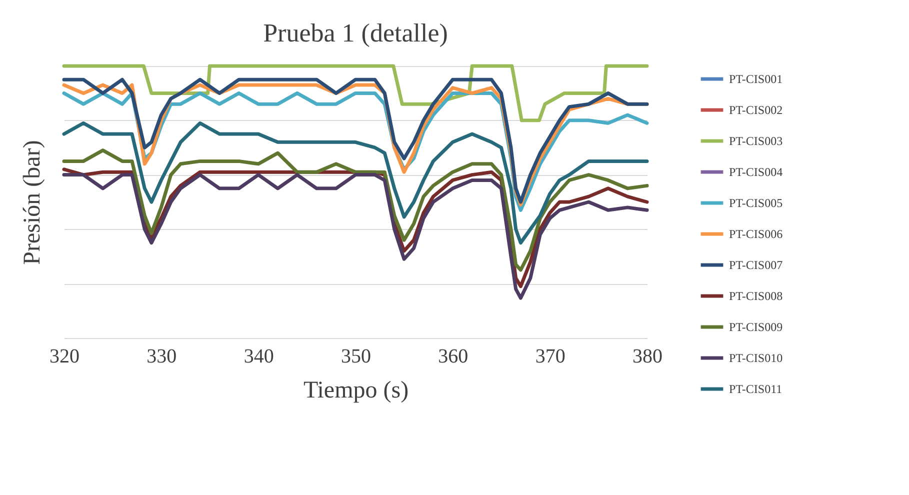  Describe the element at coordinates (756, 296) in the screenshot. I see `legend-label: PT-CIS008` at that location.